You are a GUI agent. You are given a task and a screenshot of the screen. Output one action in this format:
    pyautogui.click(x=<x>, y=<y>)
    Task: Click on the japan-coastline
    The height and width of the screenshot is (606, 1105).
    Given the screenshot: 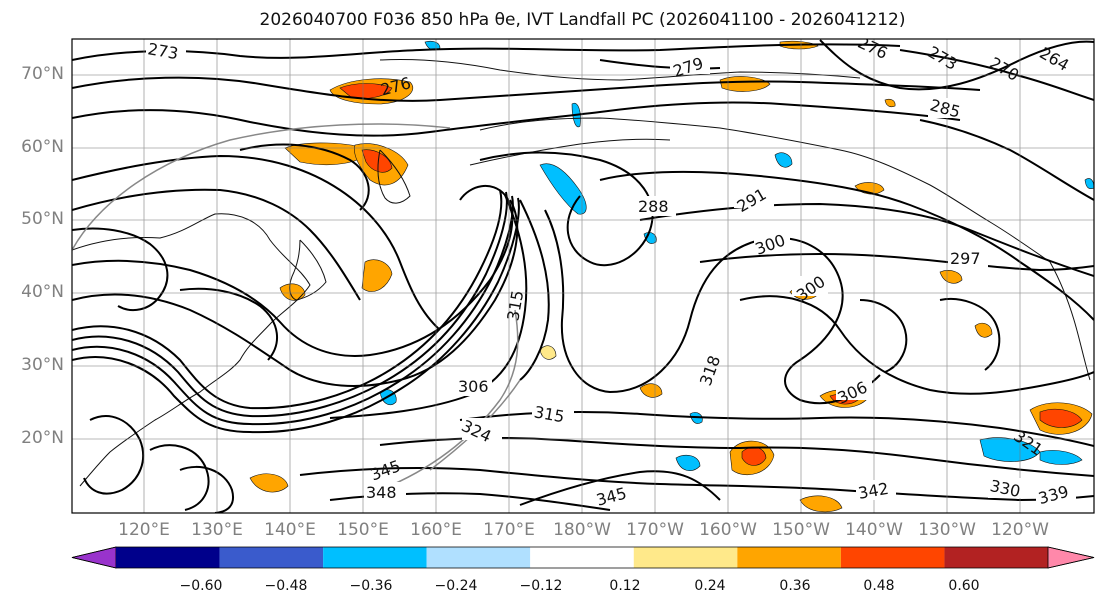 What is the action you would take?
    pyautogui.click(x=308, y=270)
    